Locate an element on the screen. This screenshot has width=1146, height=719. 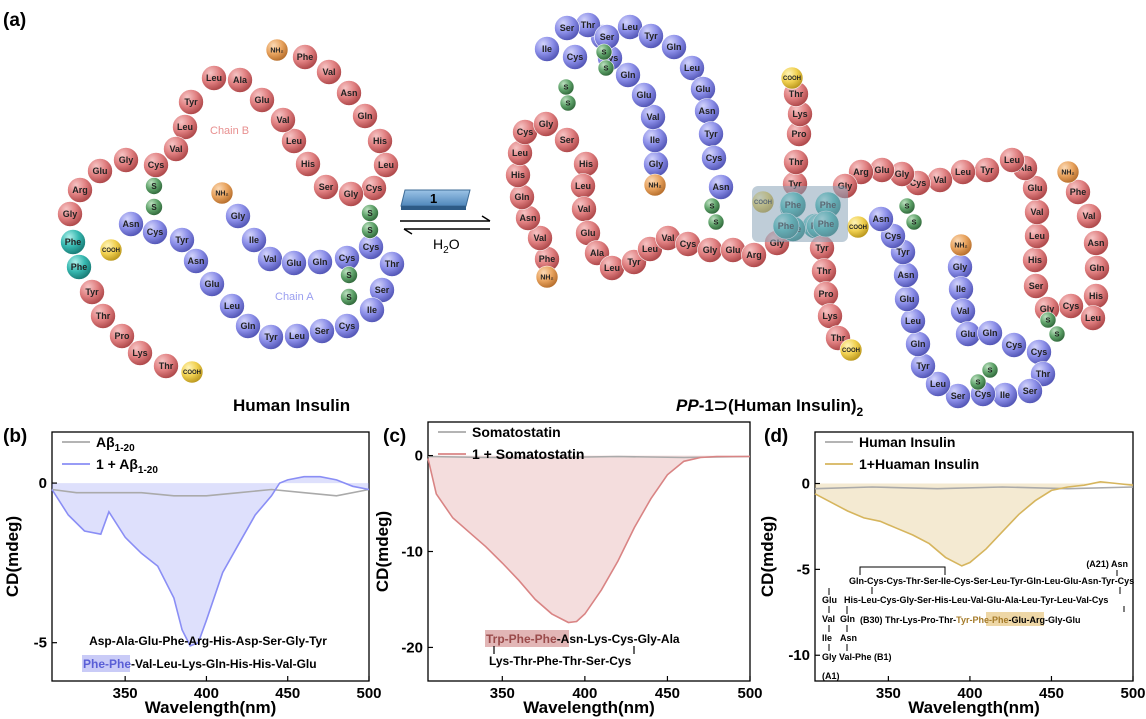
complex1-cooh-b: COOH is located at coordinates (792, 78).